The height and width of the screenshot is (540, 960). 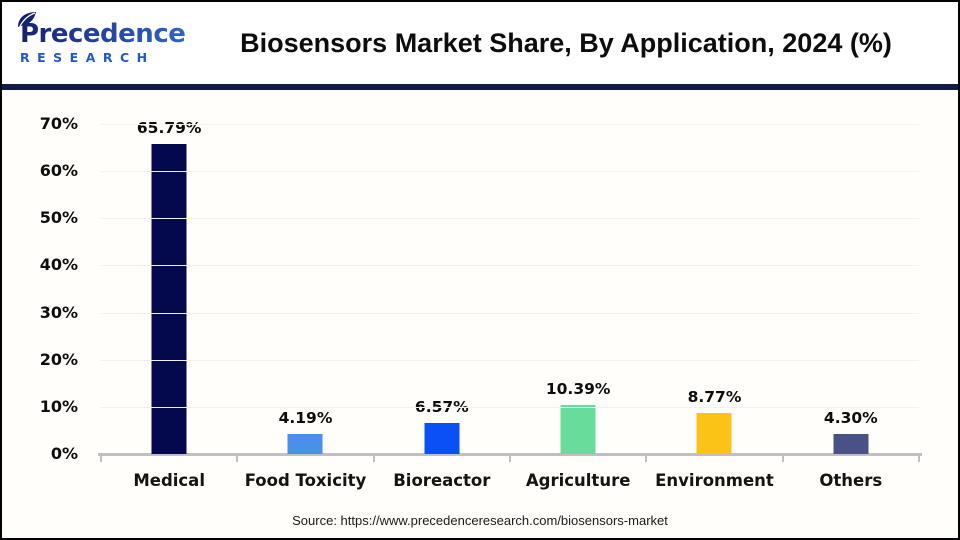 What do you see at coordinates (850, 417) in the screenshot?
I see `value-label-others: 4.30%` at bounding box center [850, 417].